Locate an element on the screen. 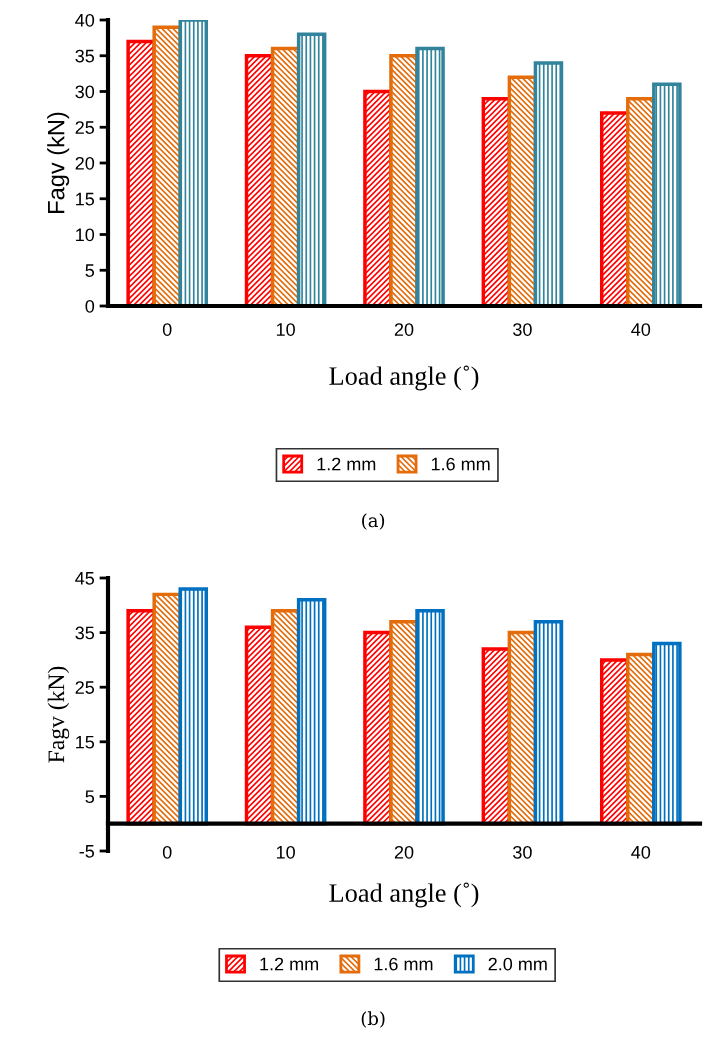  y-tick-label: 0 is located at coordinates (90, 306).